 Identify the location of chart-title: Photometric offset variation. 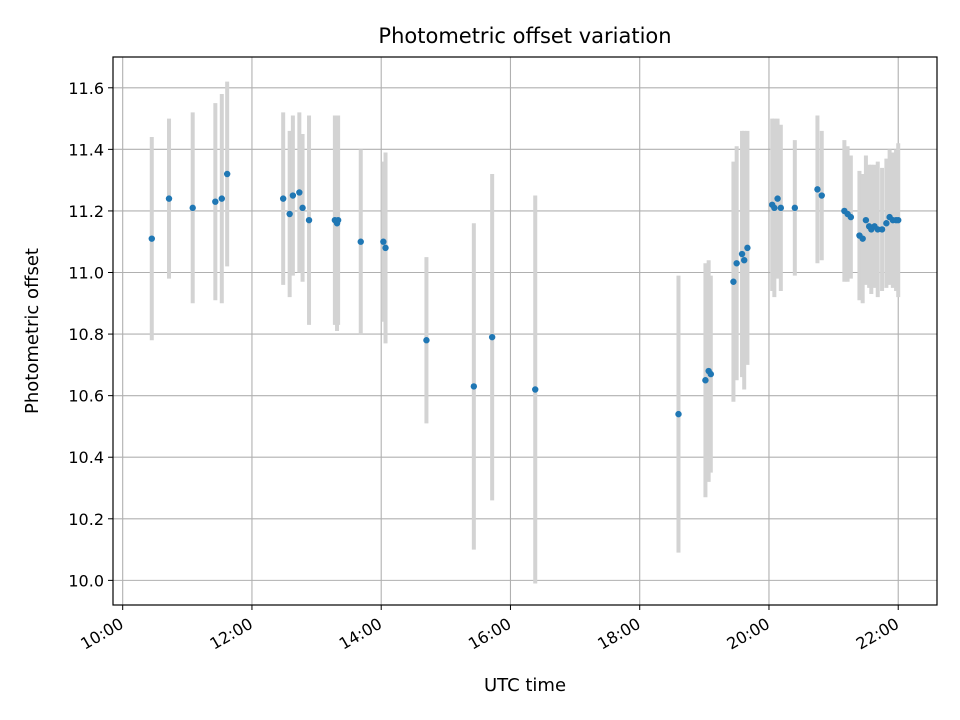
(524, 36).